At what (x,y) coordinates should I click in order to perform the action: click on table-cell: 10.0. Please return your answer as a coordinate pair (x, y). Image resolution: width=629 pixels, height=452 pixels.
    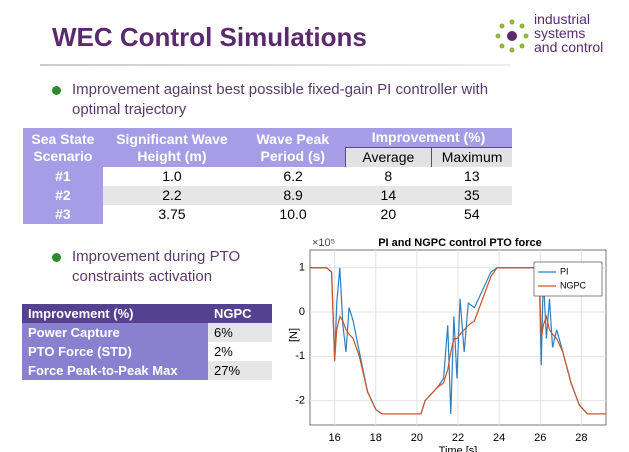
    Looking at the image, I should click on (293, 214).